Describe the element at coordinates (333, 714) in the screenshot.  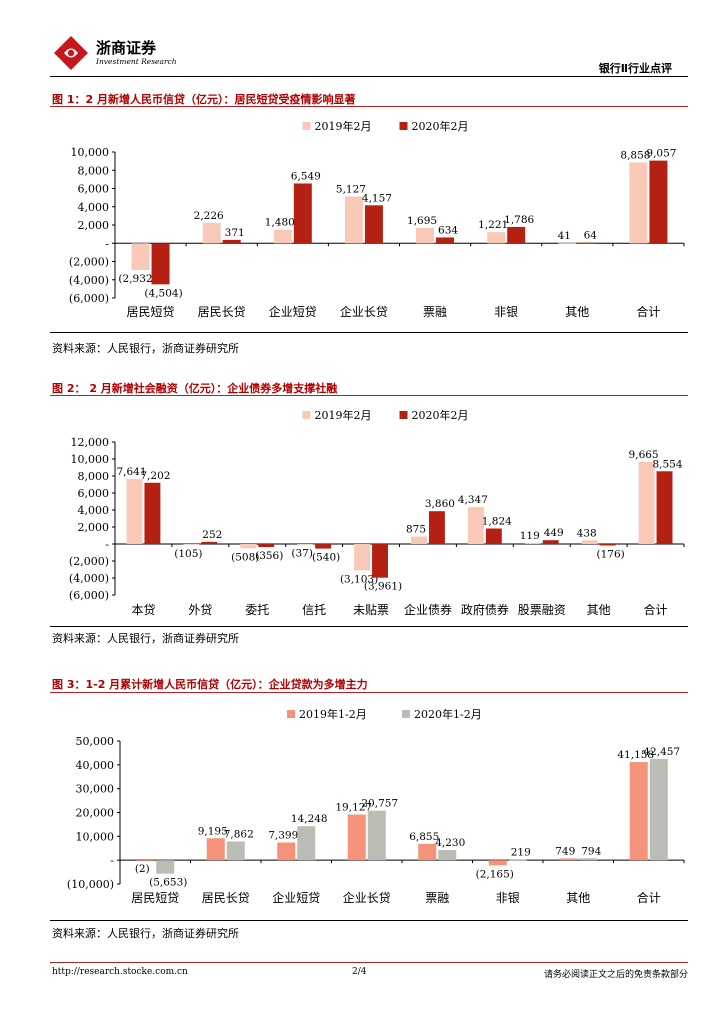
I see `legend-label: 2019年1-2月` at that location.